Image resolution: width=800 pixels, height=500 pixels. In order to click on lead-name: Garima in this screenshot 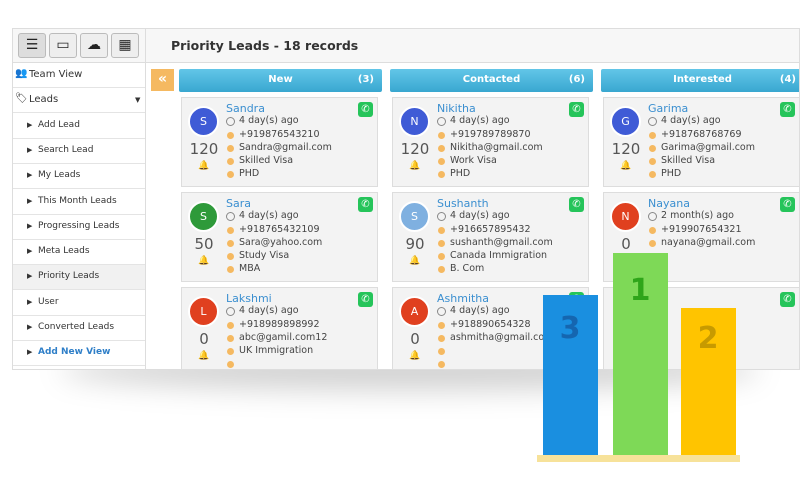, I will do `click(668, 108)`.